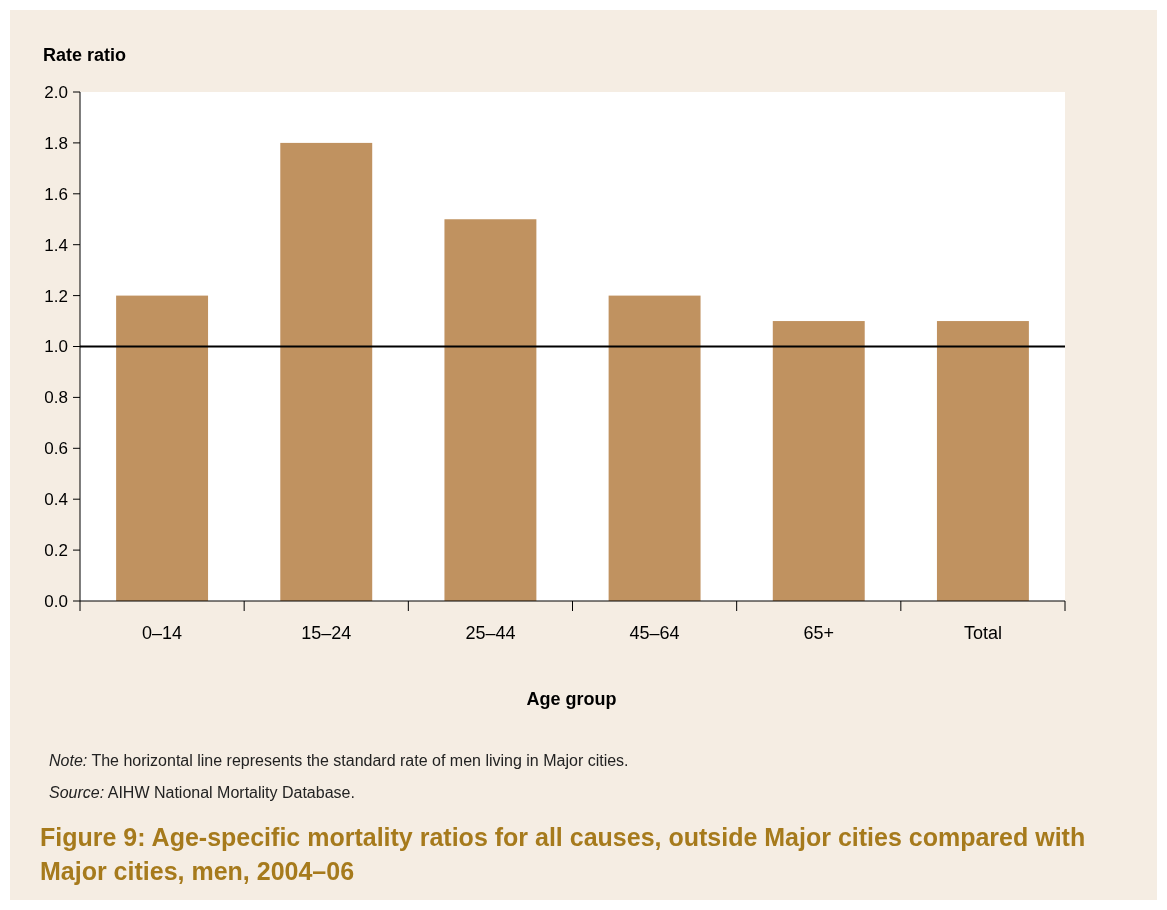  I want to click on x-tick-label: Total, so click(982, 633).